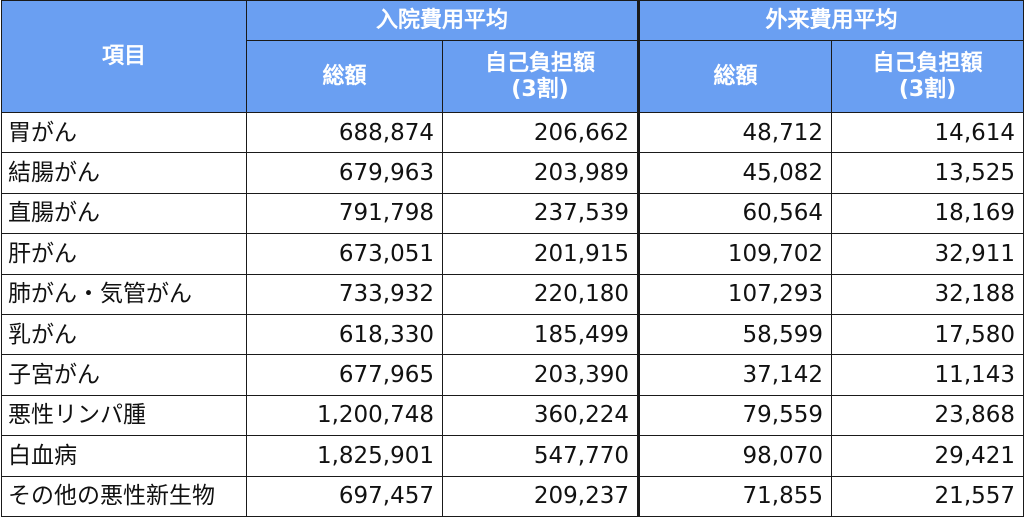 The width and height of the screenshot is (1024, 517). Describe the element at coordinates (927, 294) in the screenshot. I see `outpatient-copay-cell: 32,188` at that location.